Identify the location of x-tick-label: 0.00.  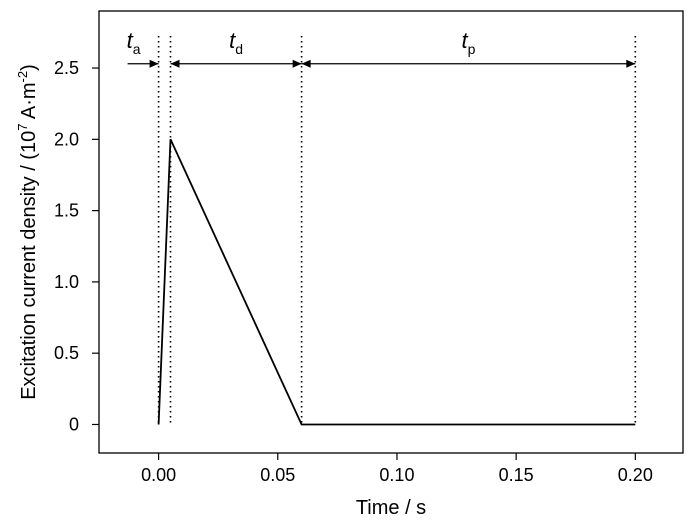
(158, 475).